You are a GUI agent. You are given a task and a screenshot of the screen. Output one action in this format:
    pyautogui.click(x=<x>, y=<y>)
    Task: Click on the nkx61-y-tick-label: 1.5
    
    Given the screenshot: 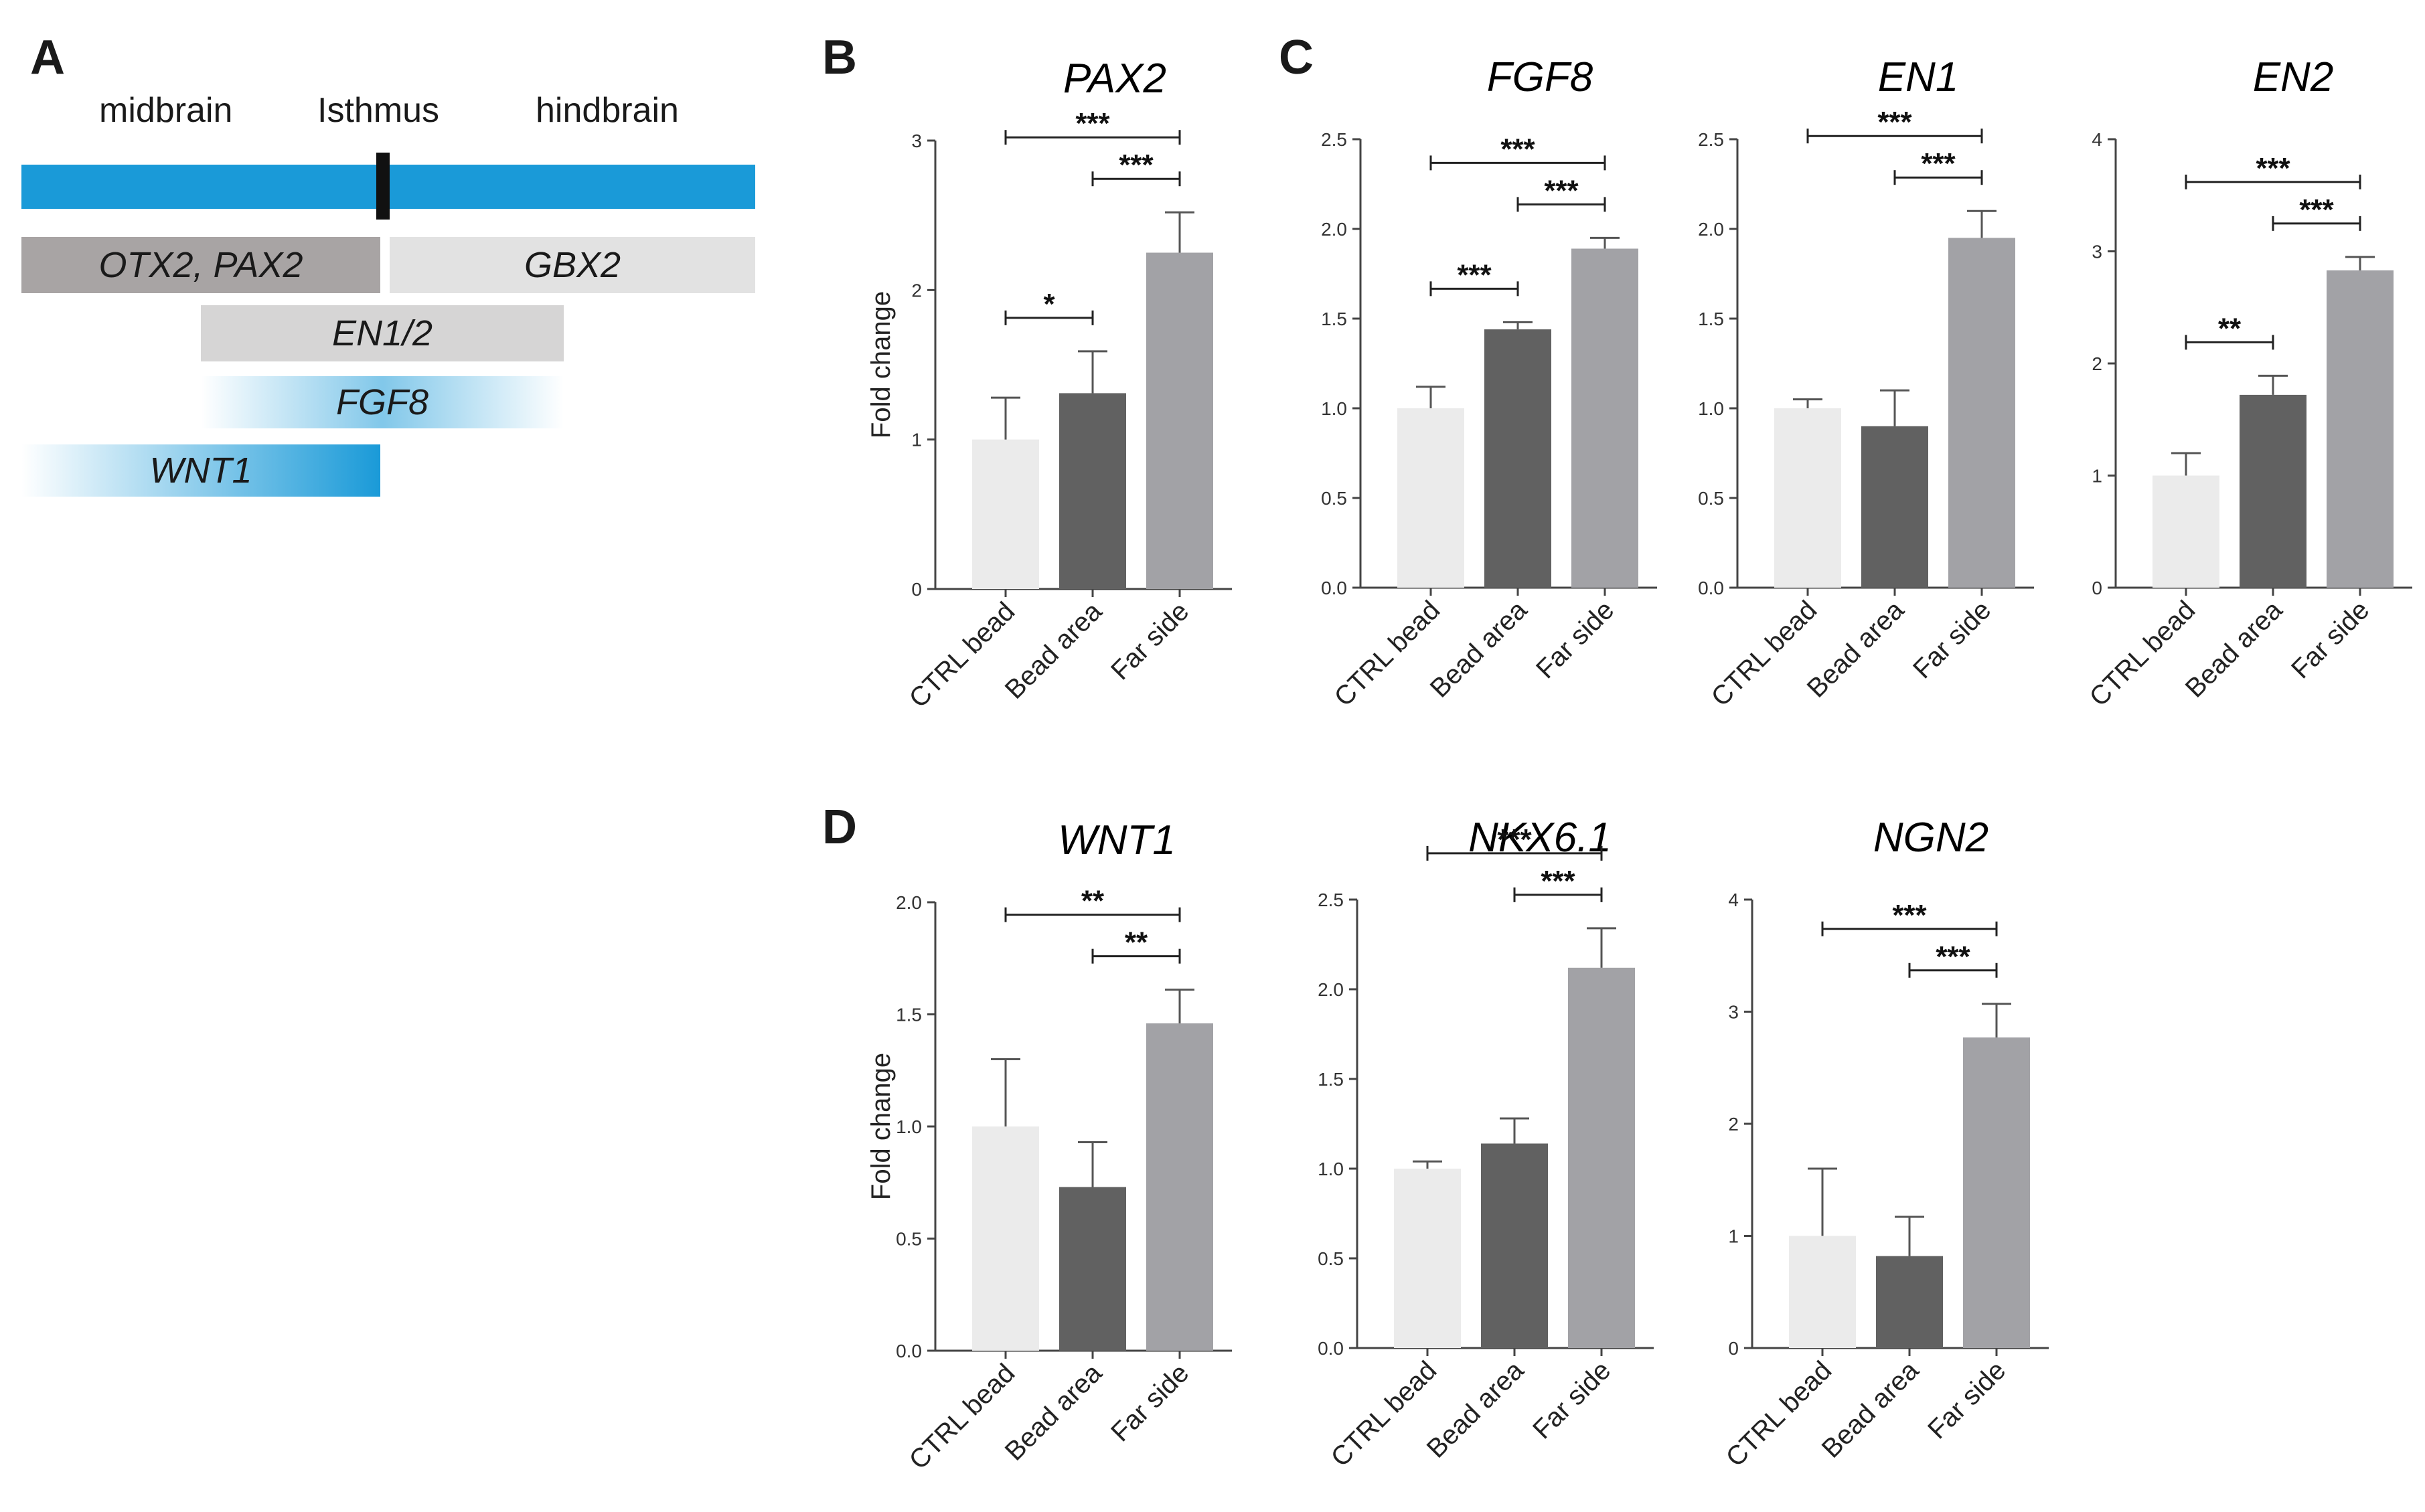 What is the action you would take?
    pyautogui.click(x=1331, y=1079)
    